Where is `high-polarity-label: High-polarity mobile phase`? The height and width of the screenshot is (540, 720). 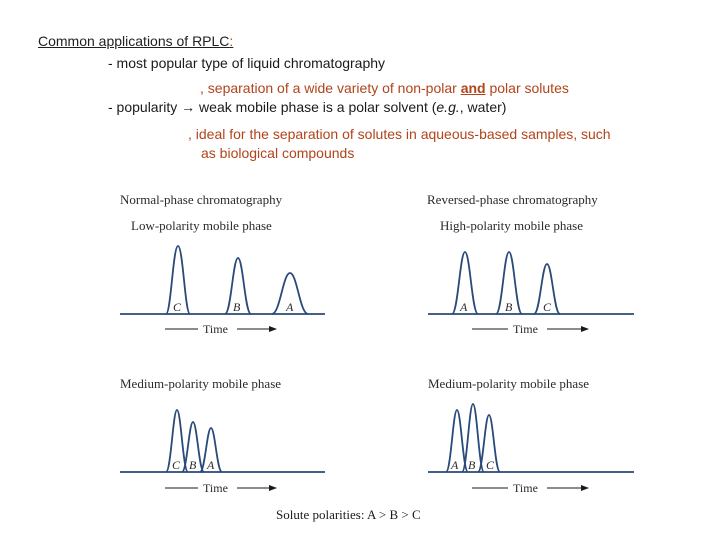
high-polarity-label: High-polarity mobile phase is located at coordinates (511, 225).